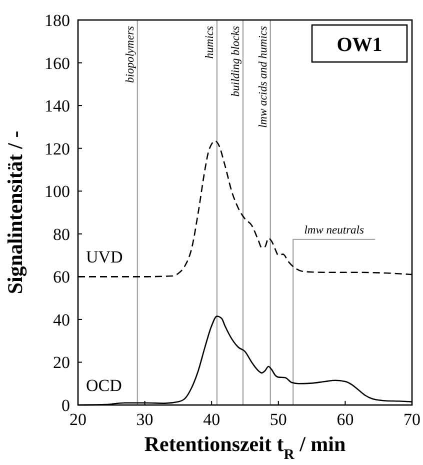 This screenshot has width=423, height=465. What do you see at coordinates (61, 234) in the screenshot?
I see `y-tick-label: 80` at bounding box center [61, 234].